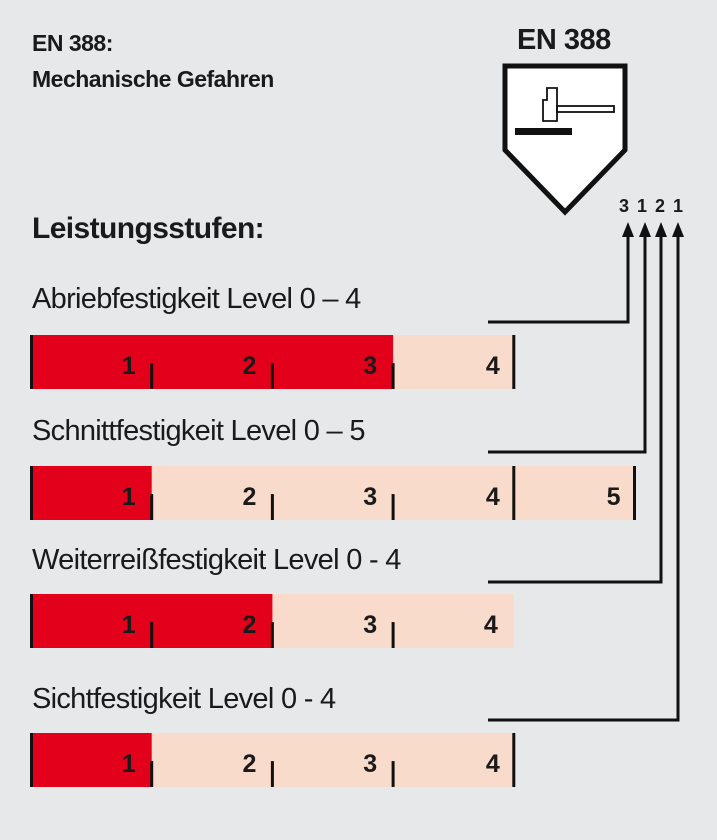 This screenshot has width=717, height=840. What do you see at coordinates (614, 497) in the screenshot?
I see `level-tick-label: 5` at bounding box center [614, 497].